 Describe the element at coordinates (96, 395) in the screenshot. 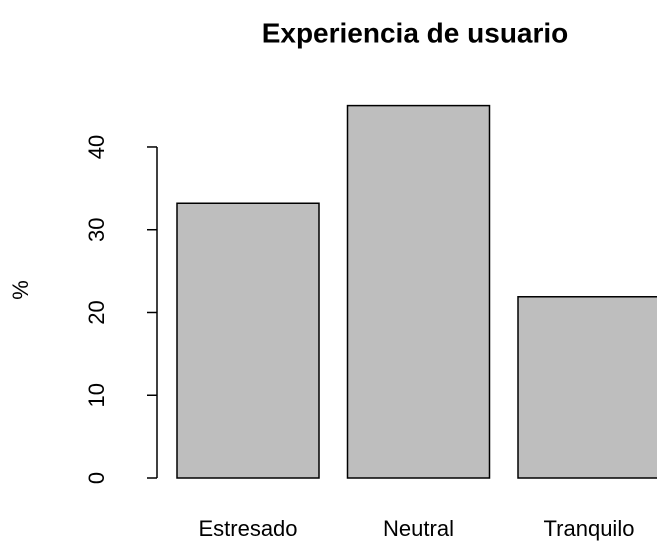

I see `y-tick-label: 10` at that location.